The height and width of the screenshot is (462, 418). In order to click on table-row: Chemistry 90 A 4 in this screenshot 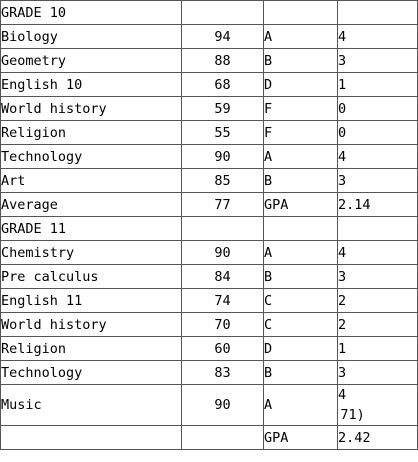, I will do `click(209, 252)`.